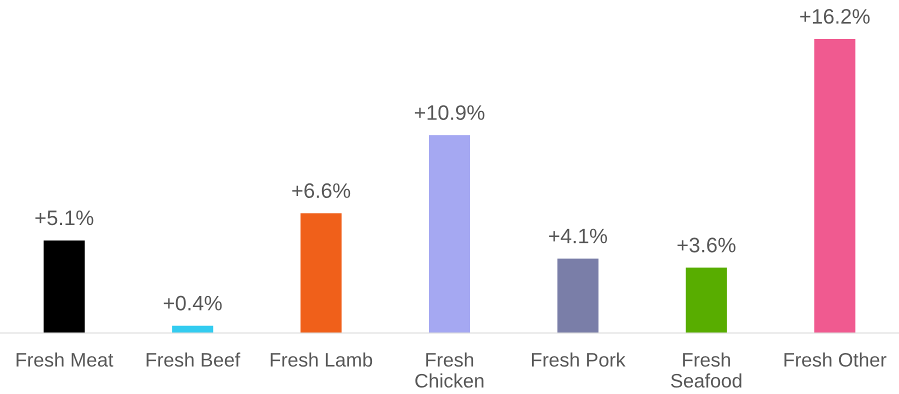 Image resolution: width=899 pixels, height=394 pixels. What do you see at coordinates (321, 359) in the screenshot?
I see `x-tick-label: Fresh Lamb` at bounding box center [321, 359].